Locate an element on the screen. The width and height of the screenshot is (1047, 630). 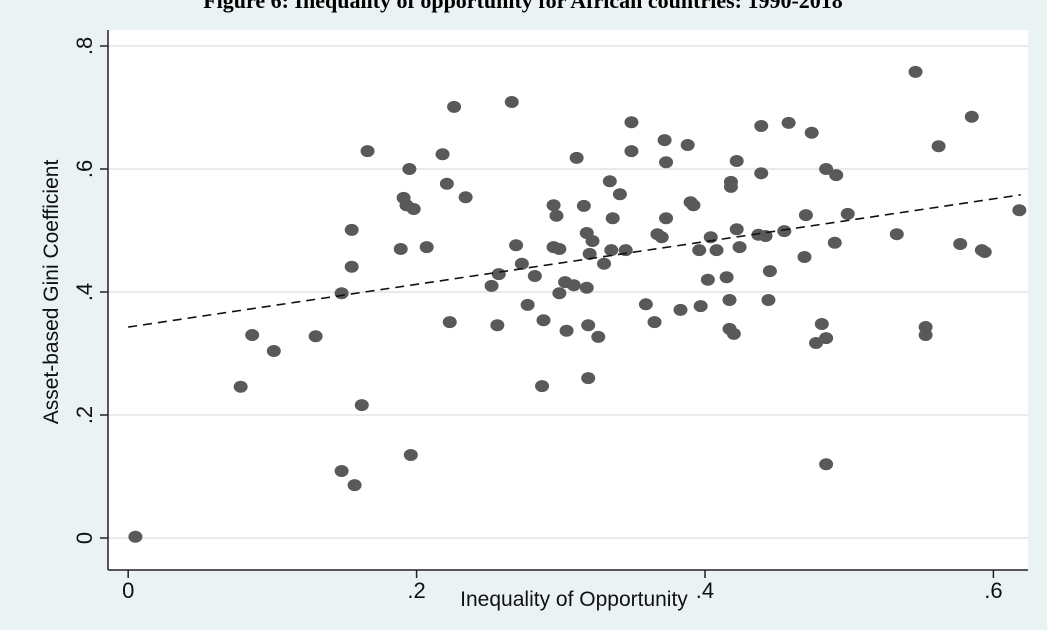
x-tick-label: .4 is located at coordinates (705, 590).